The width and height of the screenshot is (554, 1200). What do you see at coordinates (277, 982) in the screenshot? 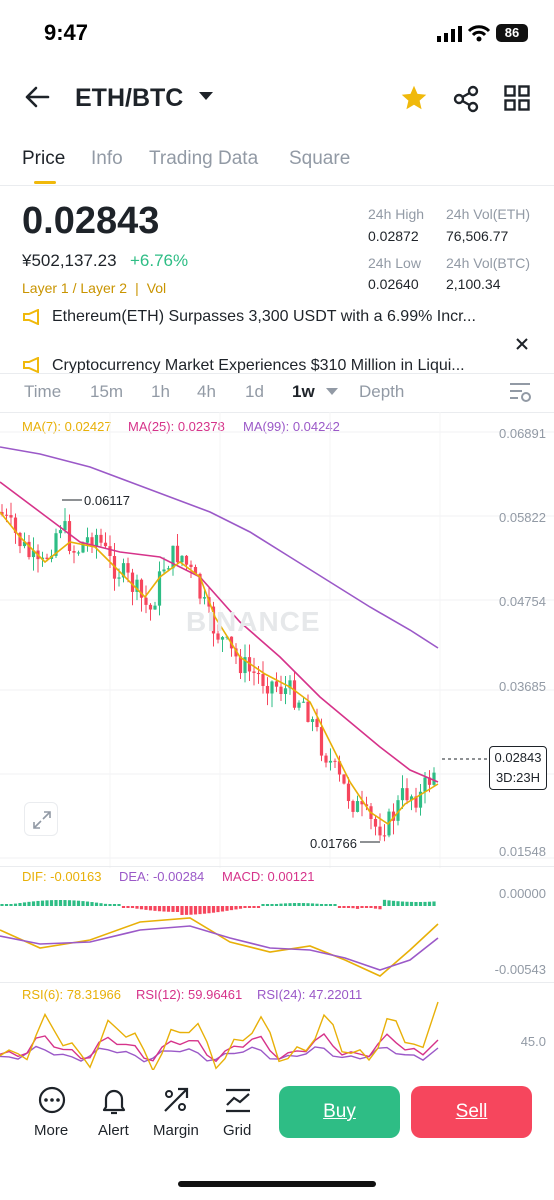
I see `rsi-divider` at bounding box center [277, 982].